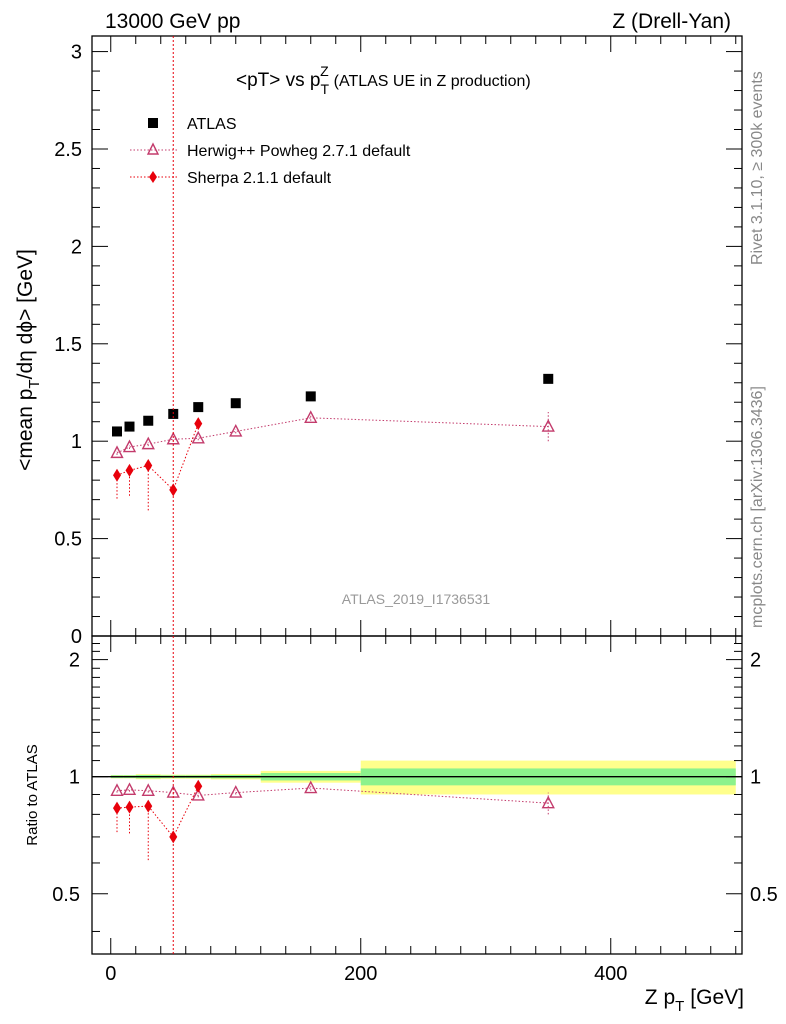  What do you see at coordinates (153, 148) in the screenshot?
I see `legend-herwig-marker` at bounding box center [153, 148].